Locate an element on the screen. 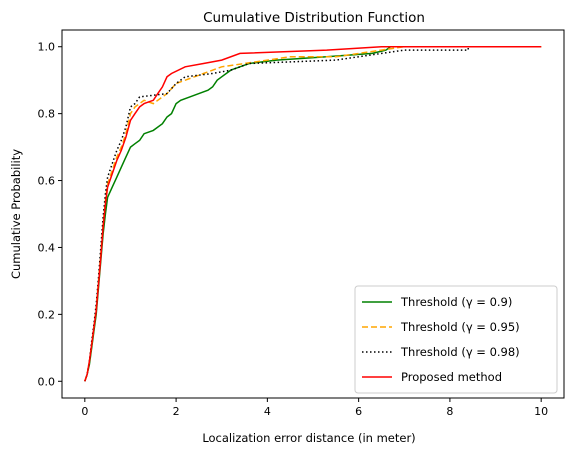 The width and height of the screenshot is (567, 453). legend-box is located at coordinates (456, 339).